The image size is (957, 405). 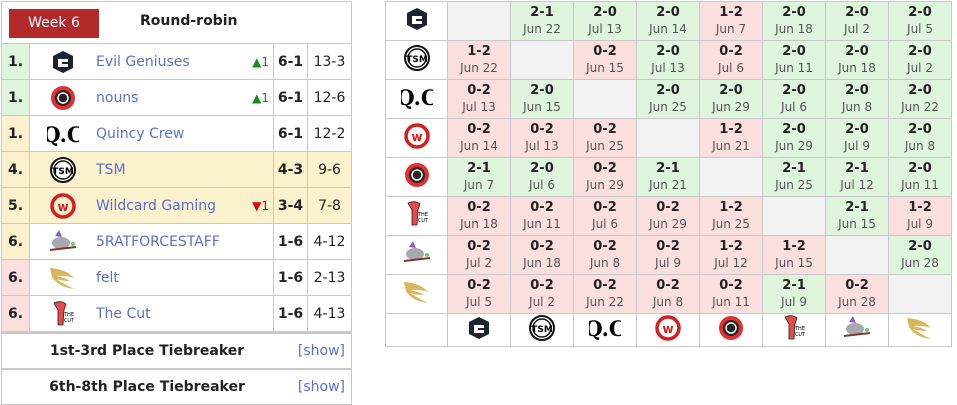 What do you see at coordinates (605, 255) in the screenshot?
I see `match-cell: 0-2 Jun 8` at bounding box center [605, 255].